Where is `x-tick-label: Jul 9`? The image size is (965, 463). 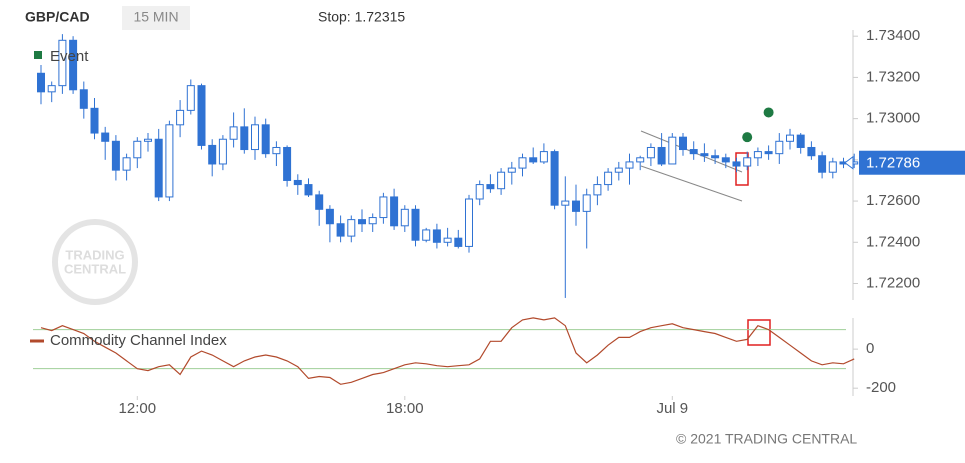
x-tick-label: Jul 9 is located at coordinates (672, 408).